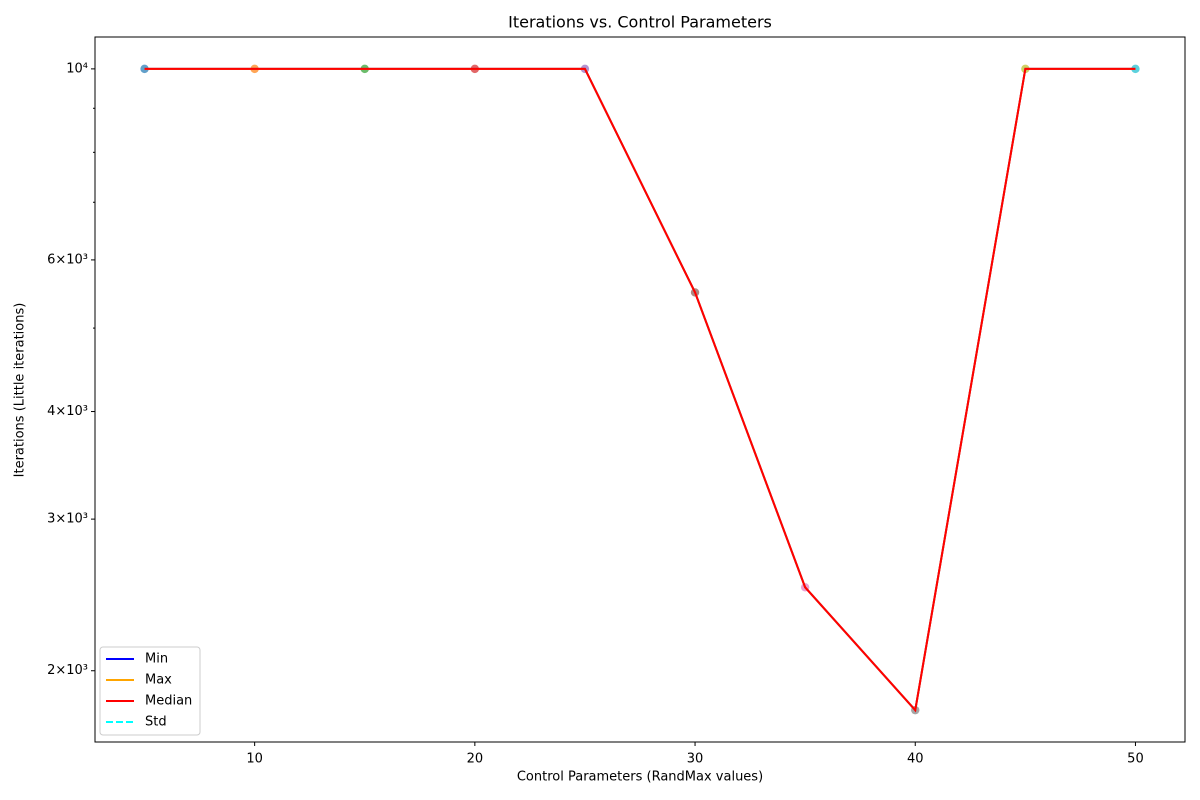  Describe the element at coordinates (156, 659) in the screenshot. I see `legend-label: Min` at that location.